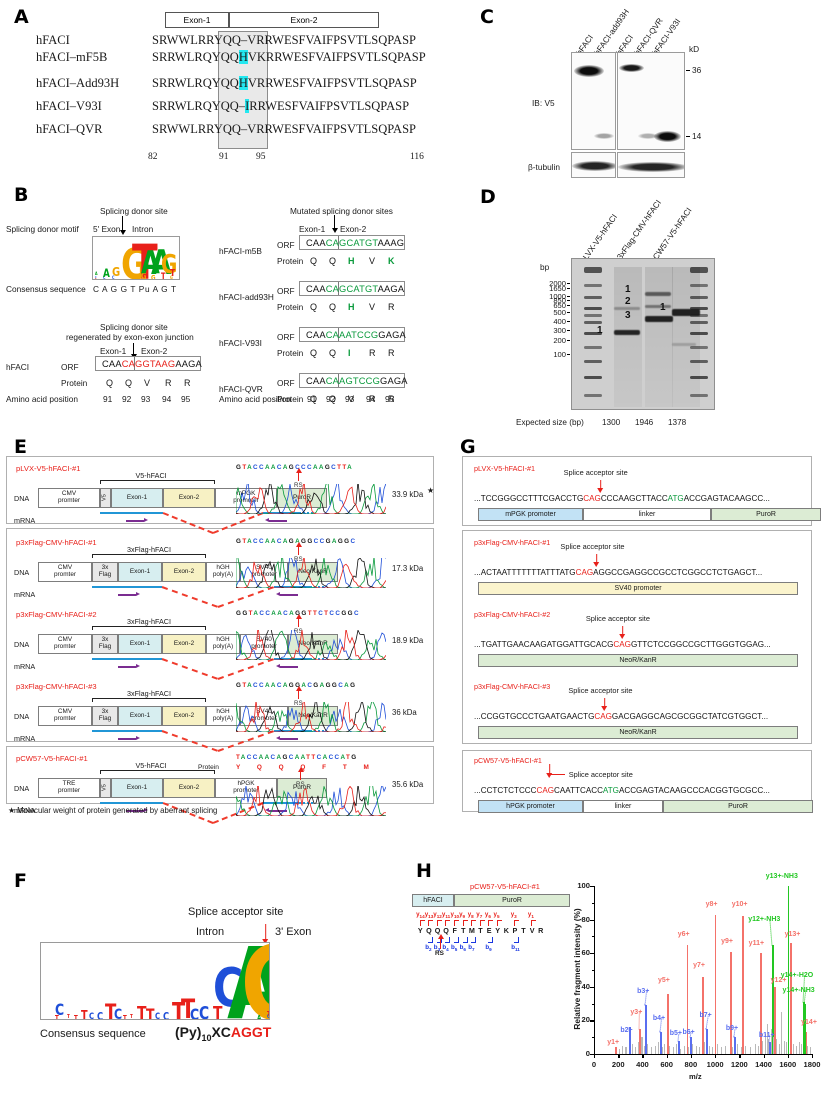  Describe the element at coordinates (264, 640) in the screenshot. I see `gene-feature-line: SV40` at that location.